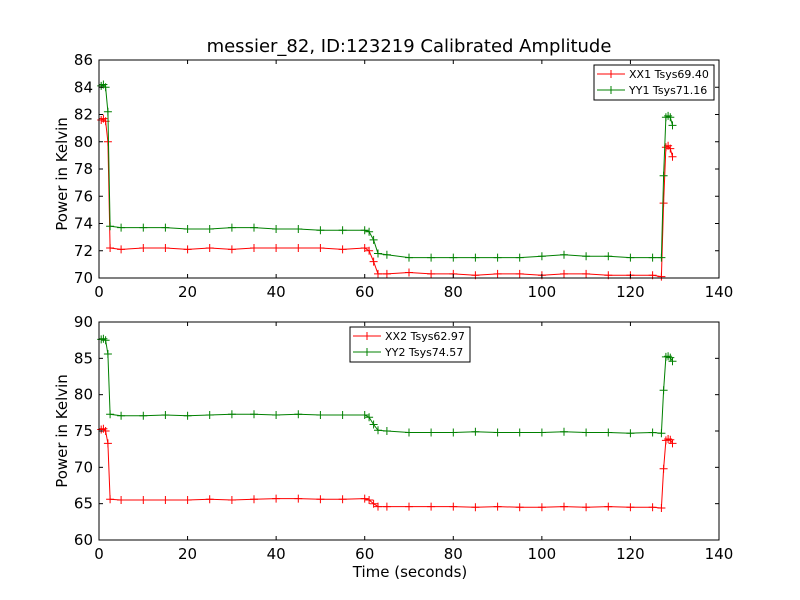 The image size is (800, 600). Describe the element at coordinates (719, 554) in the screenshot. I see `bottom-x-tick-label: 140` at that location.